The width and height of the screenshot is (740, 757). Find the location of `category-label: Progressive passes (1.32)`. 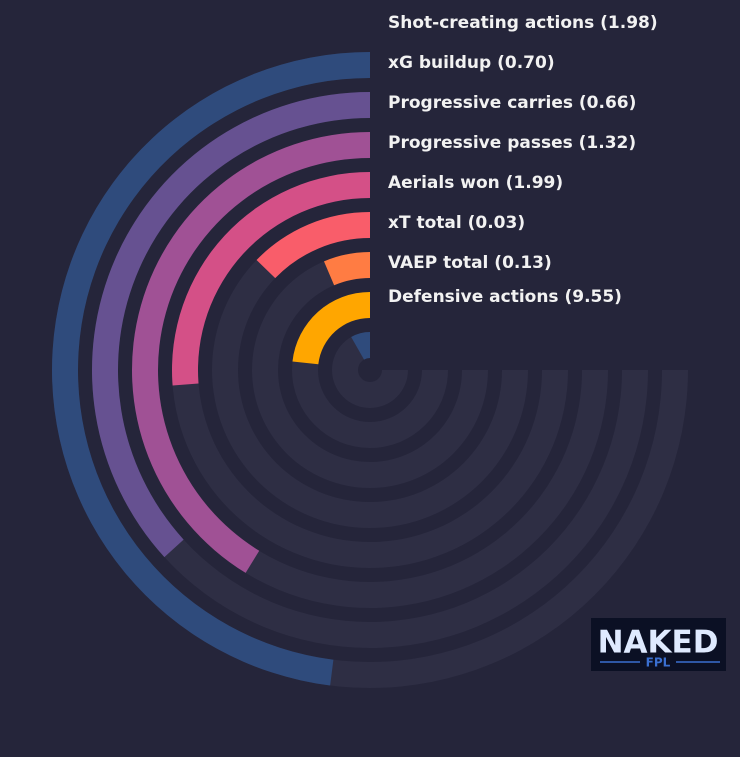

category-label: Progressive passes (1.32) is located at coordinates (512, 143).